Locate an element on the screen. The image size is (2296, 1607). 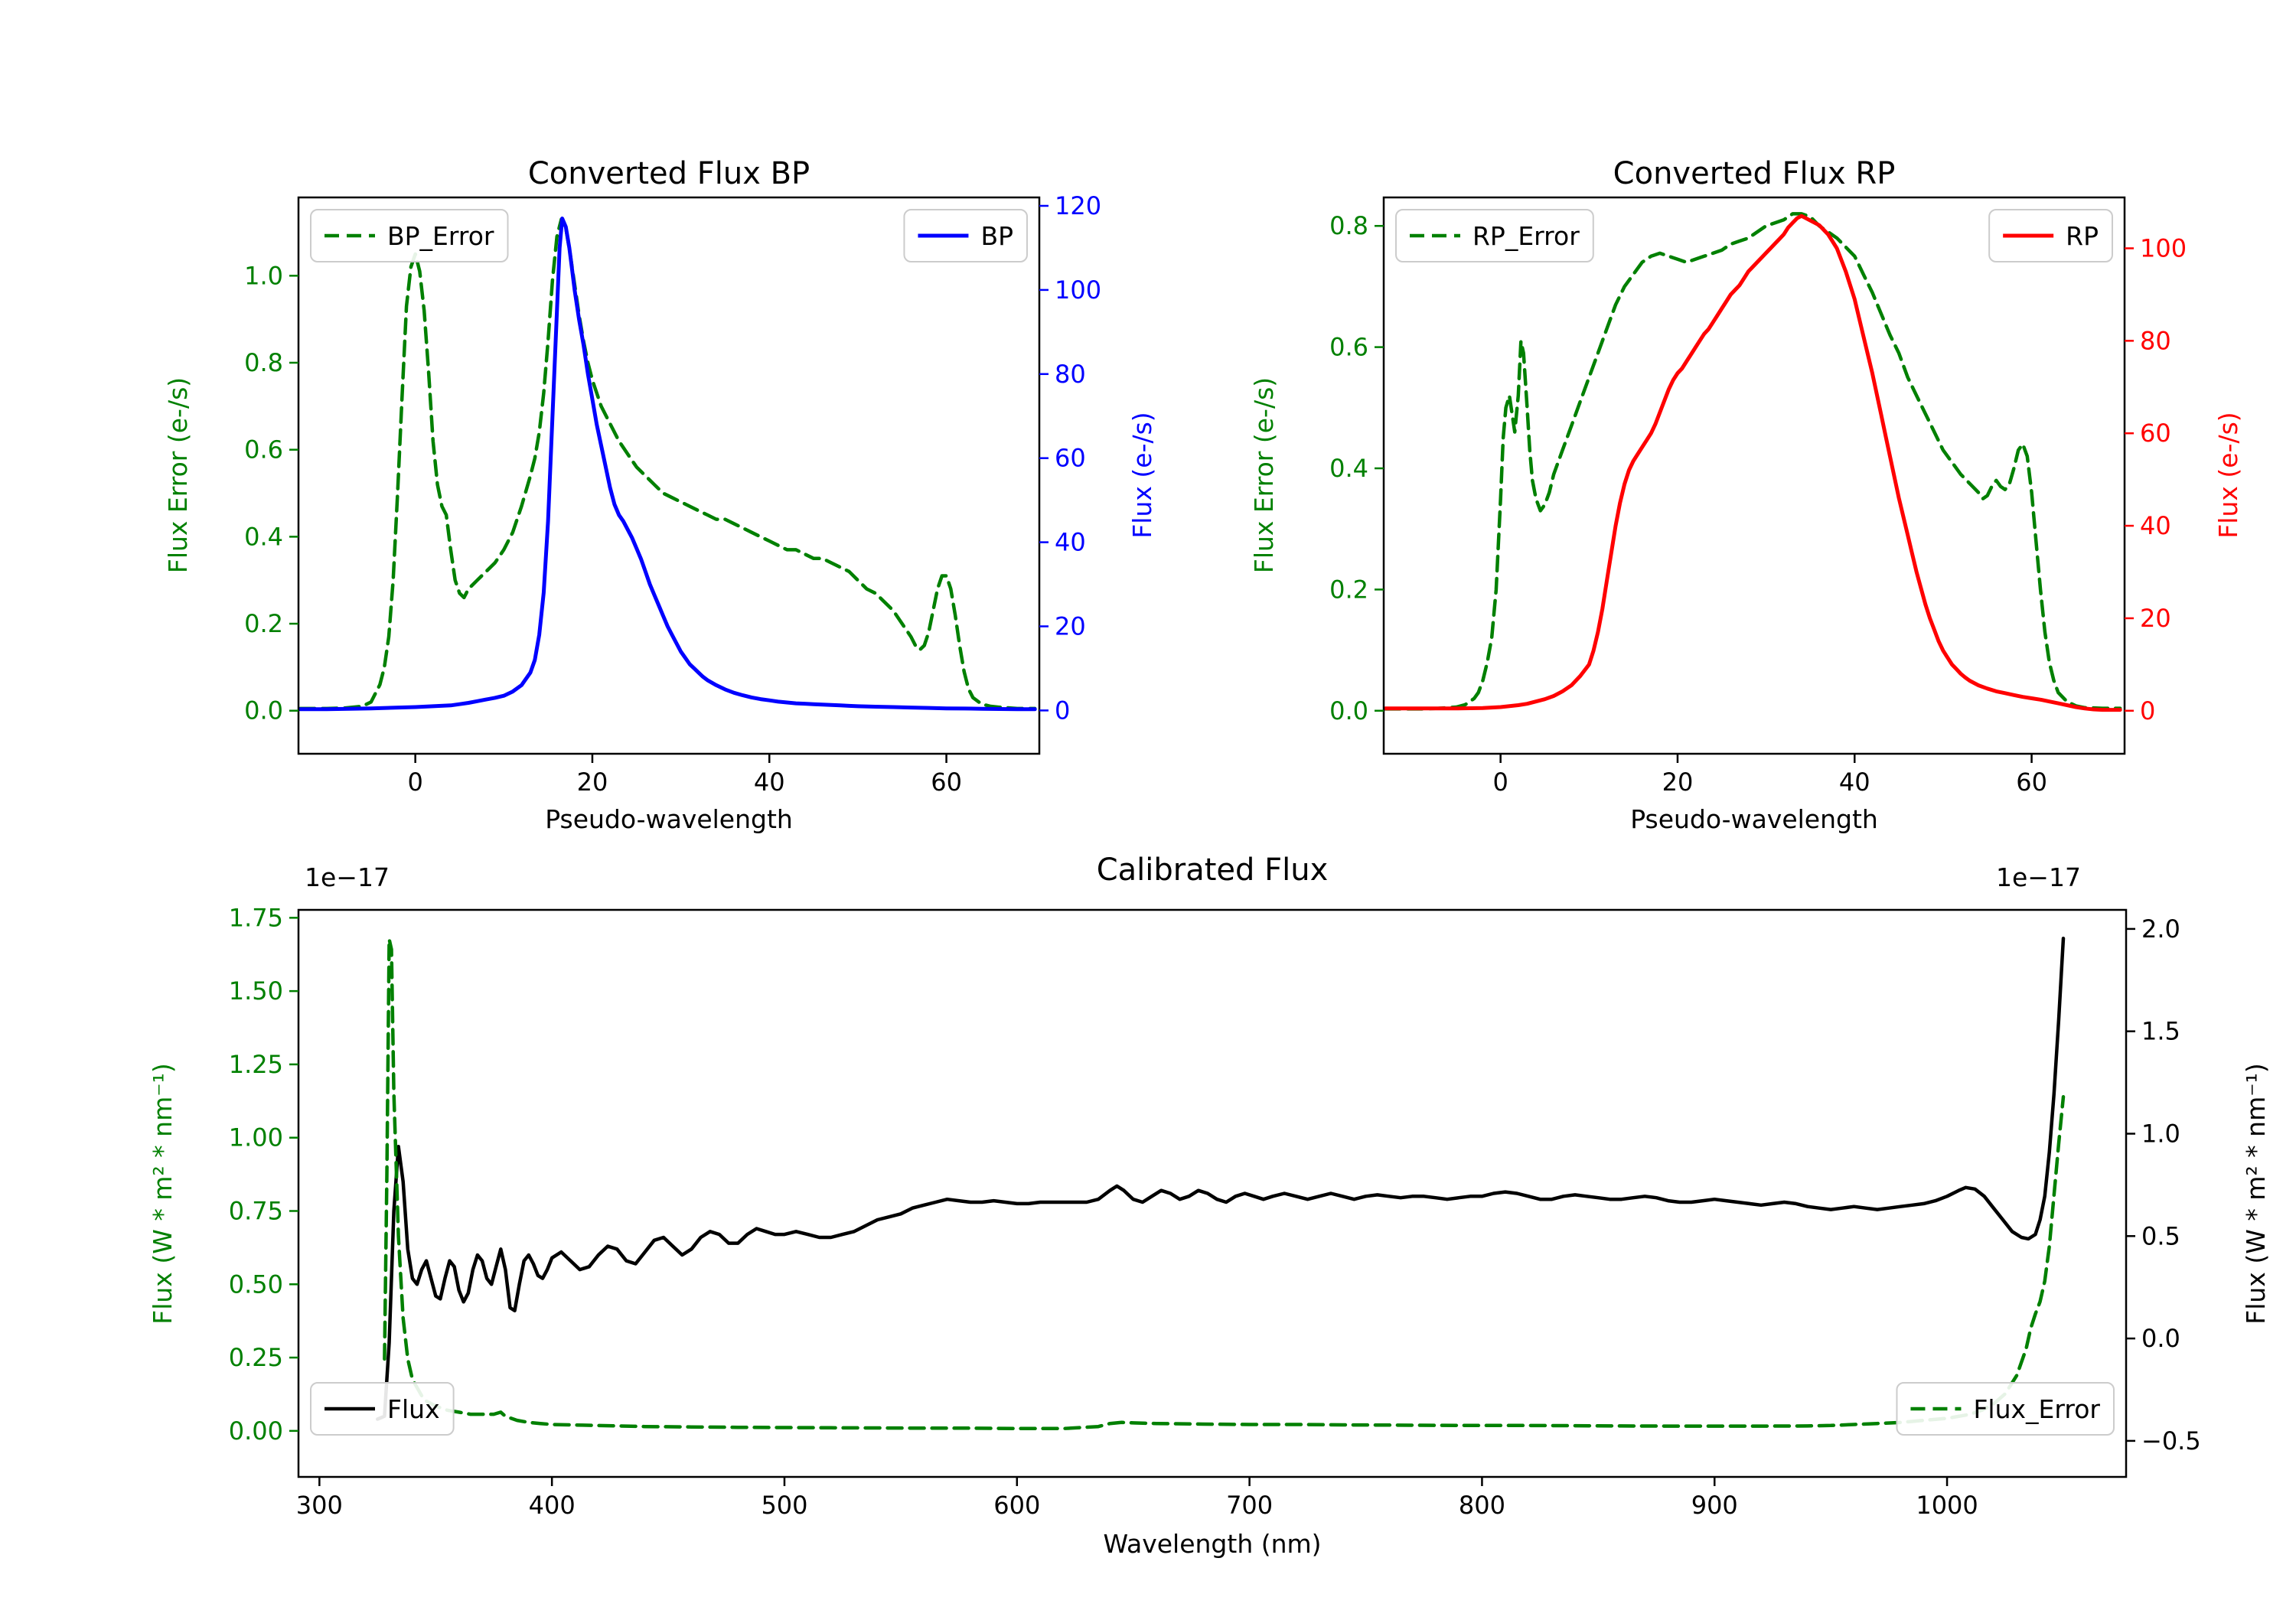
bp-x-tick-label: 20 is located at coordinates (592, 782).